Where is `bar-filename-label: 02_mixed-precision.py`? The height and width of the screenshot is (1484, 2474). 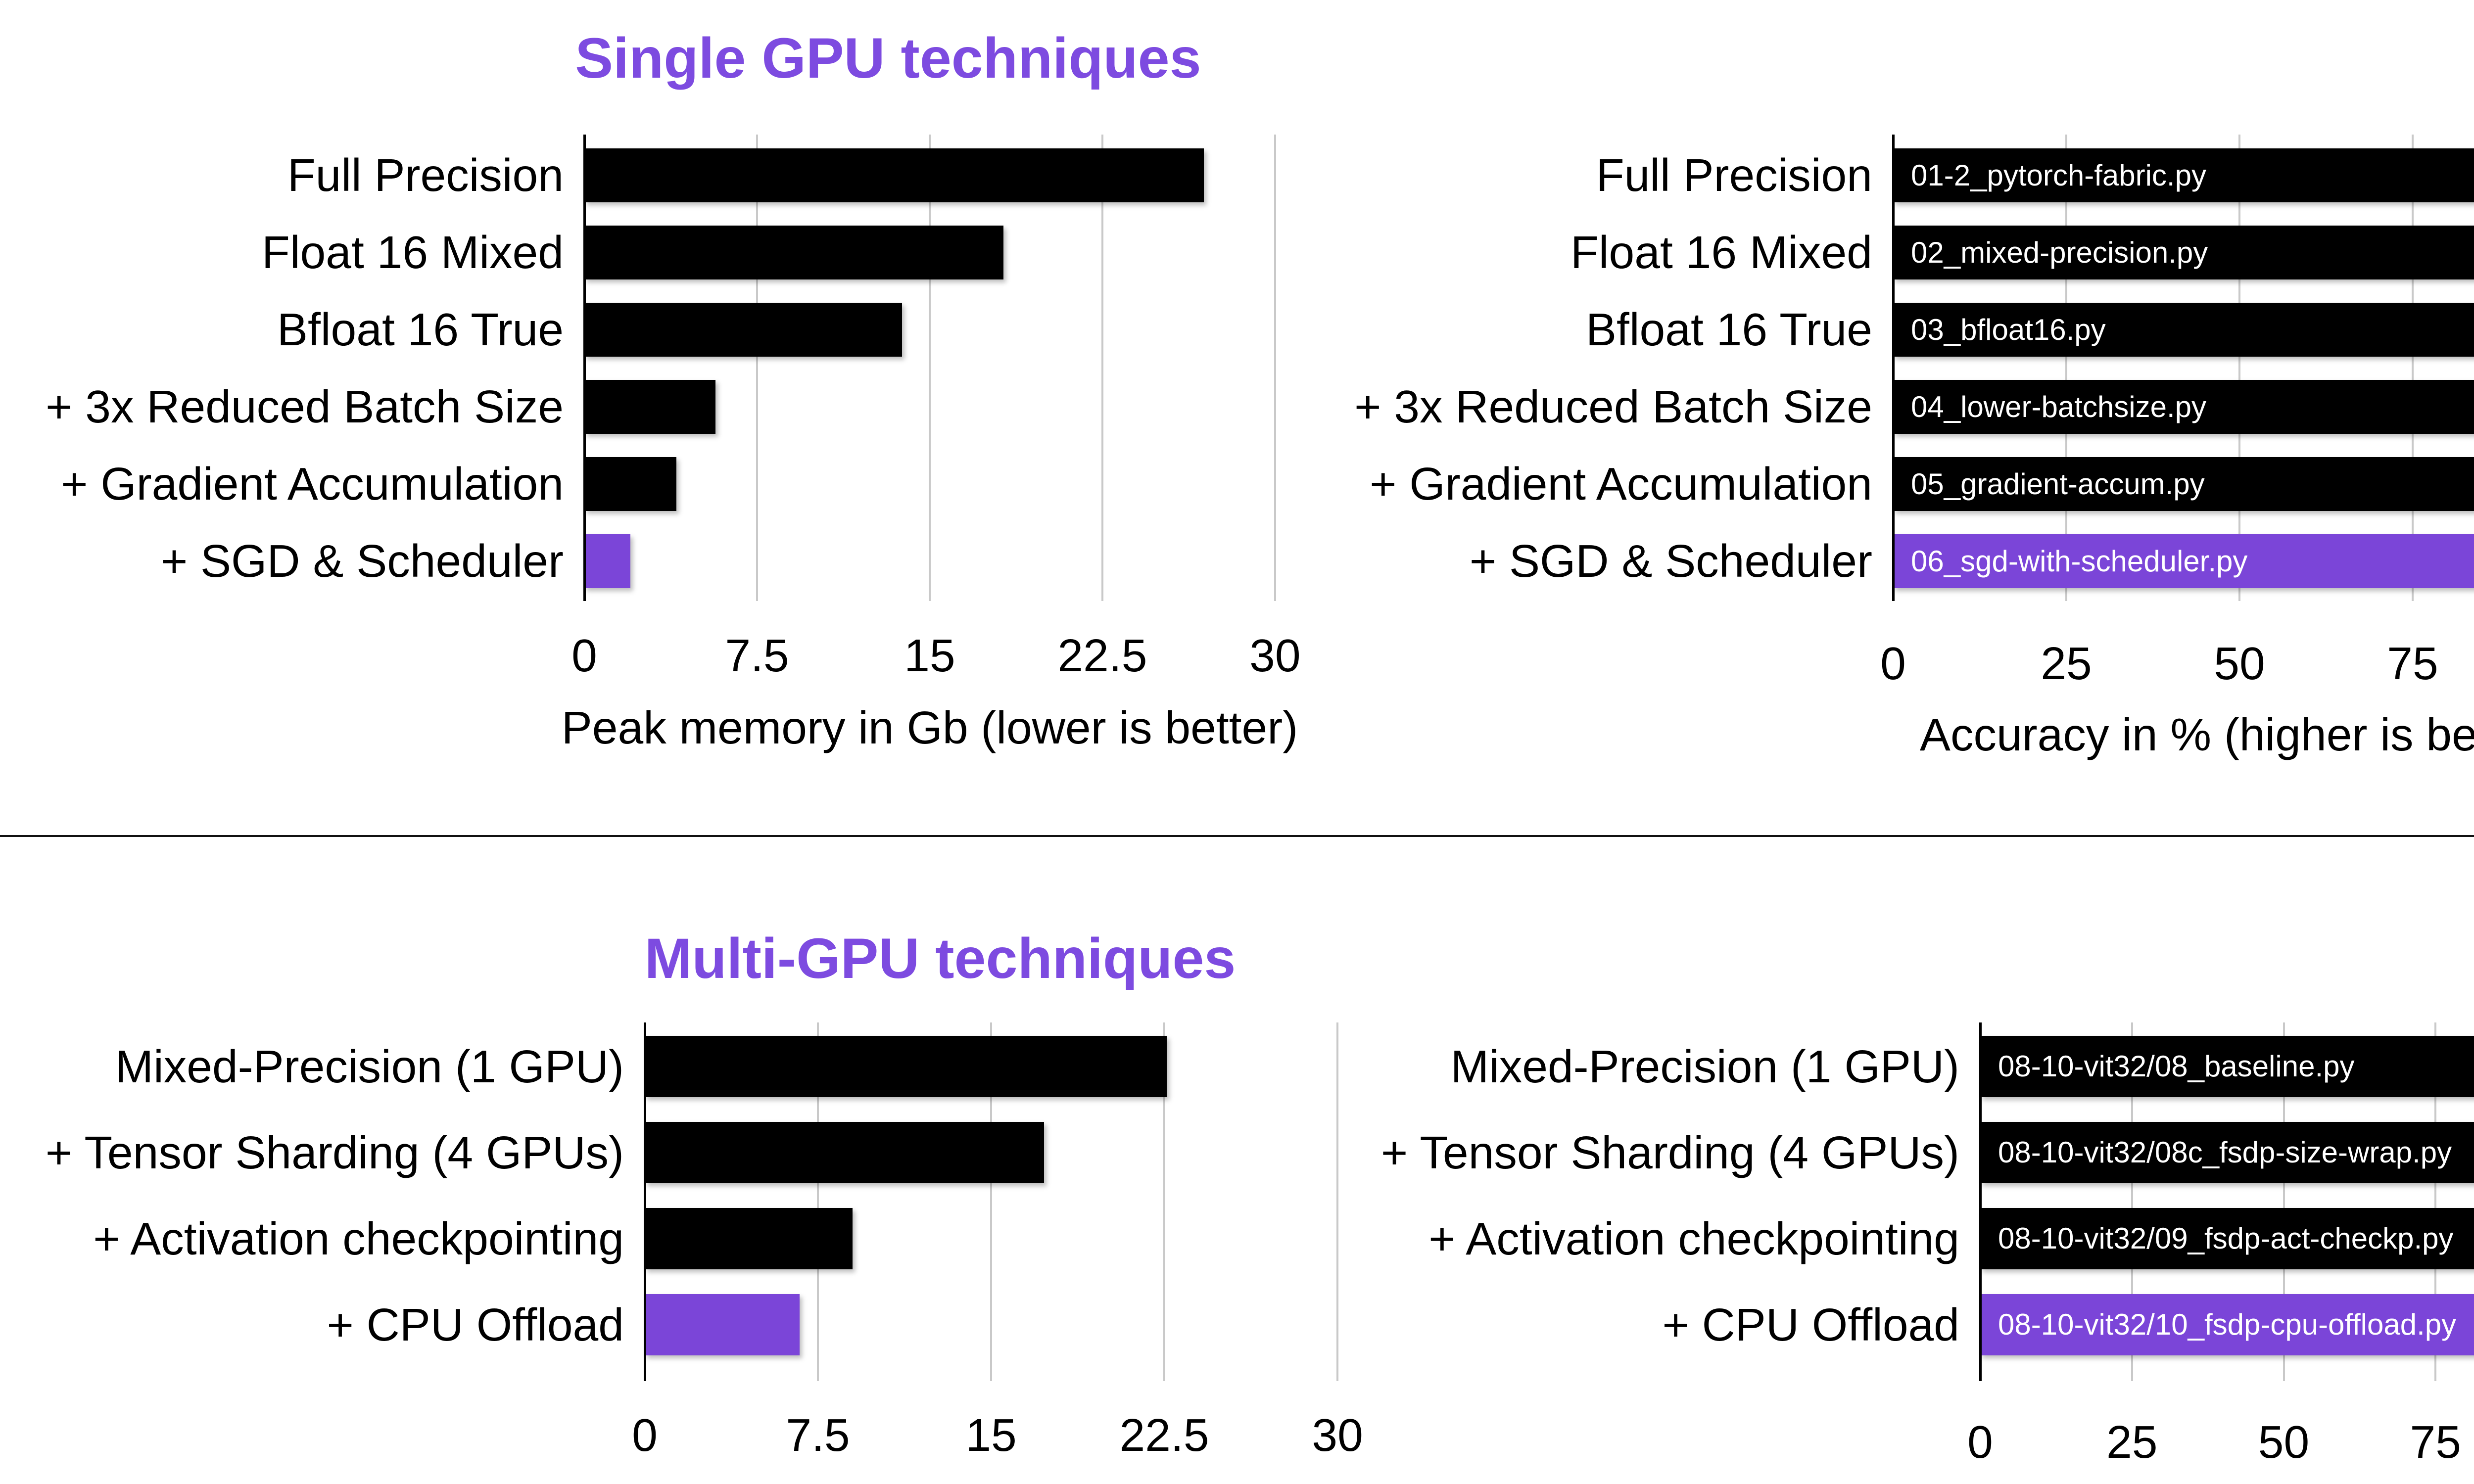
bar-filename-label: 02_mixed-precision.py is located at coordinates (2059, 252).